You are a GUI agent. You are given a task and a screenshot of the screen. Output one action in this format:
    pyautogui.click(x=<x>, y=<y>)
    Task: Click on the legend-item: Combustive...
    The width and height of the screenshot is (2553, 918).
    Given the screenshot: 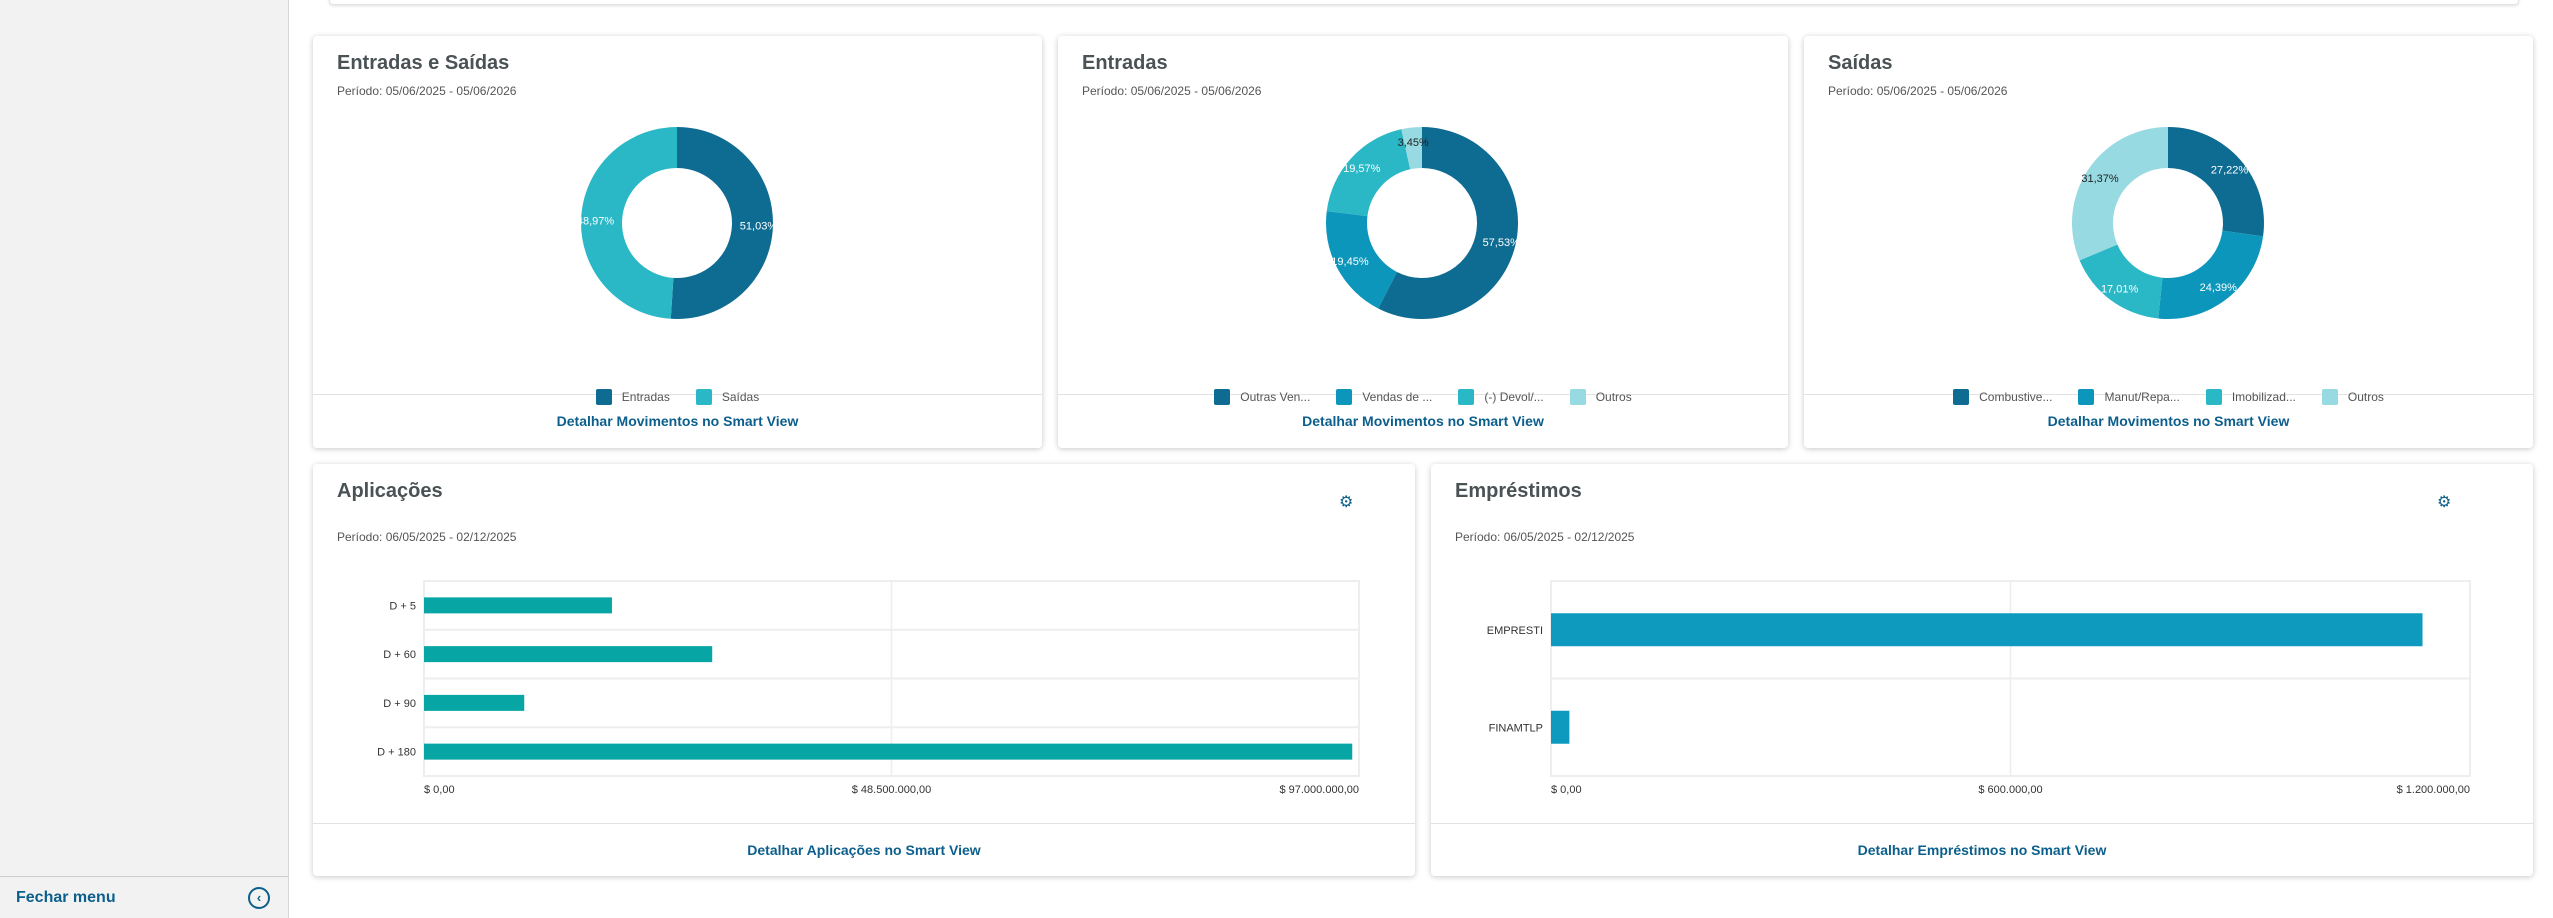 What is the action you would take?
    pyautogui.click(x=2002, y=397)
    